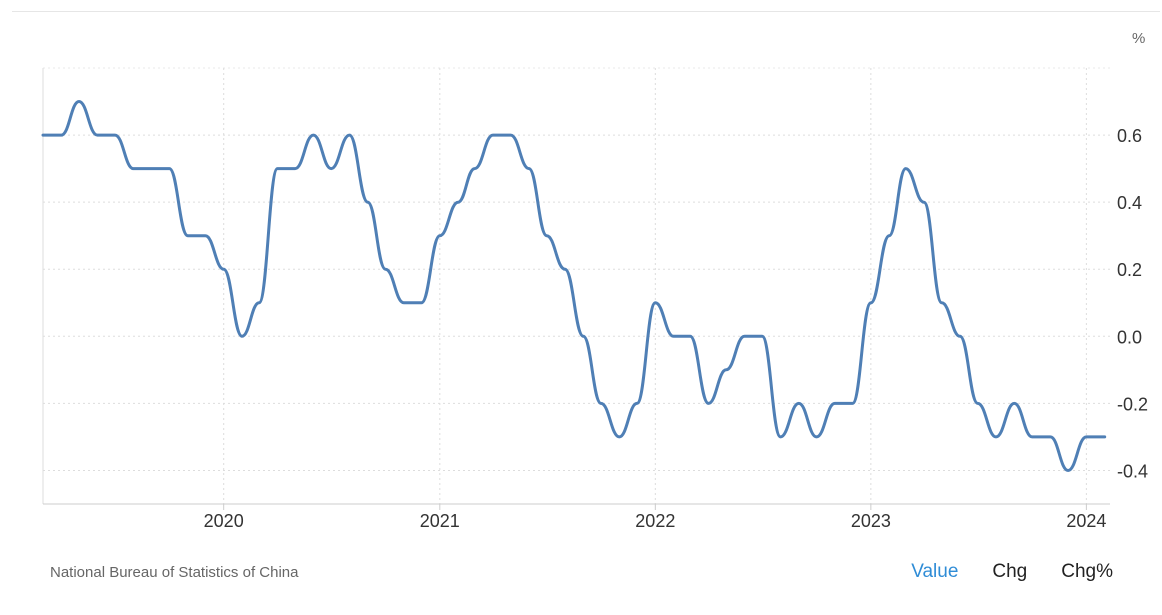  What do you see at coordinates (586, 11) in the screenshot?
I see `top-divider` at bounding box center [586, 11].